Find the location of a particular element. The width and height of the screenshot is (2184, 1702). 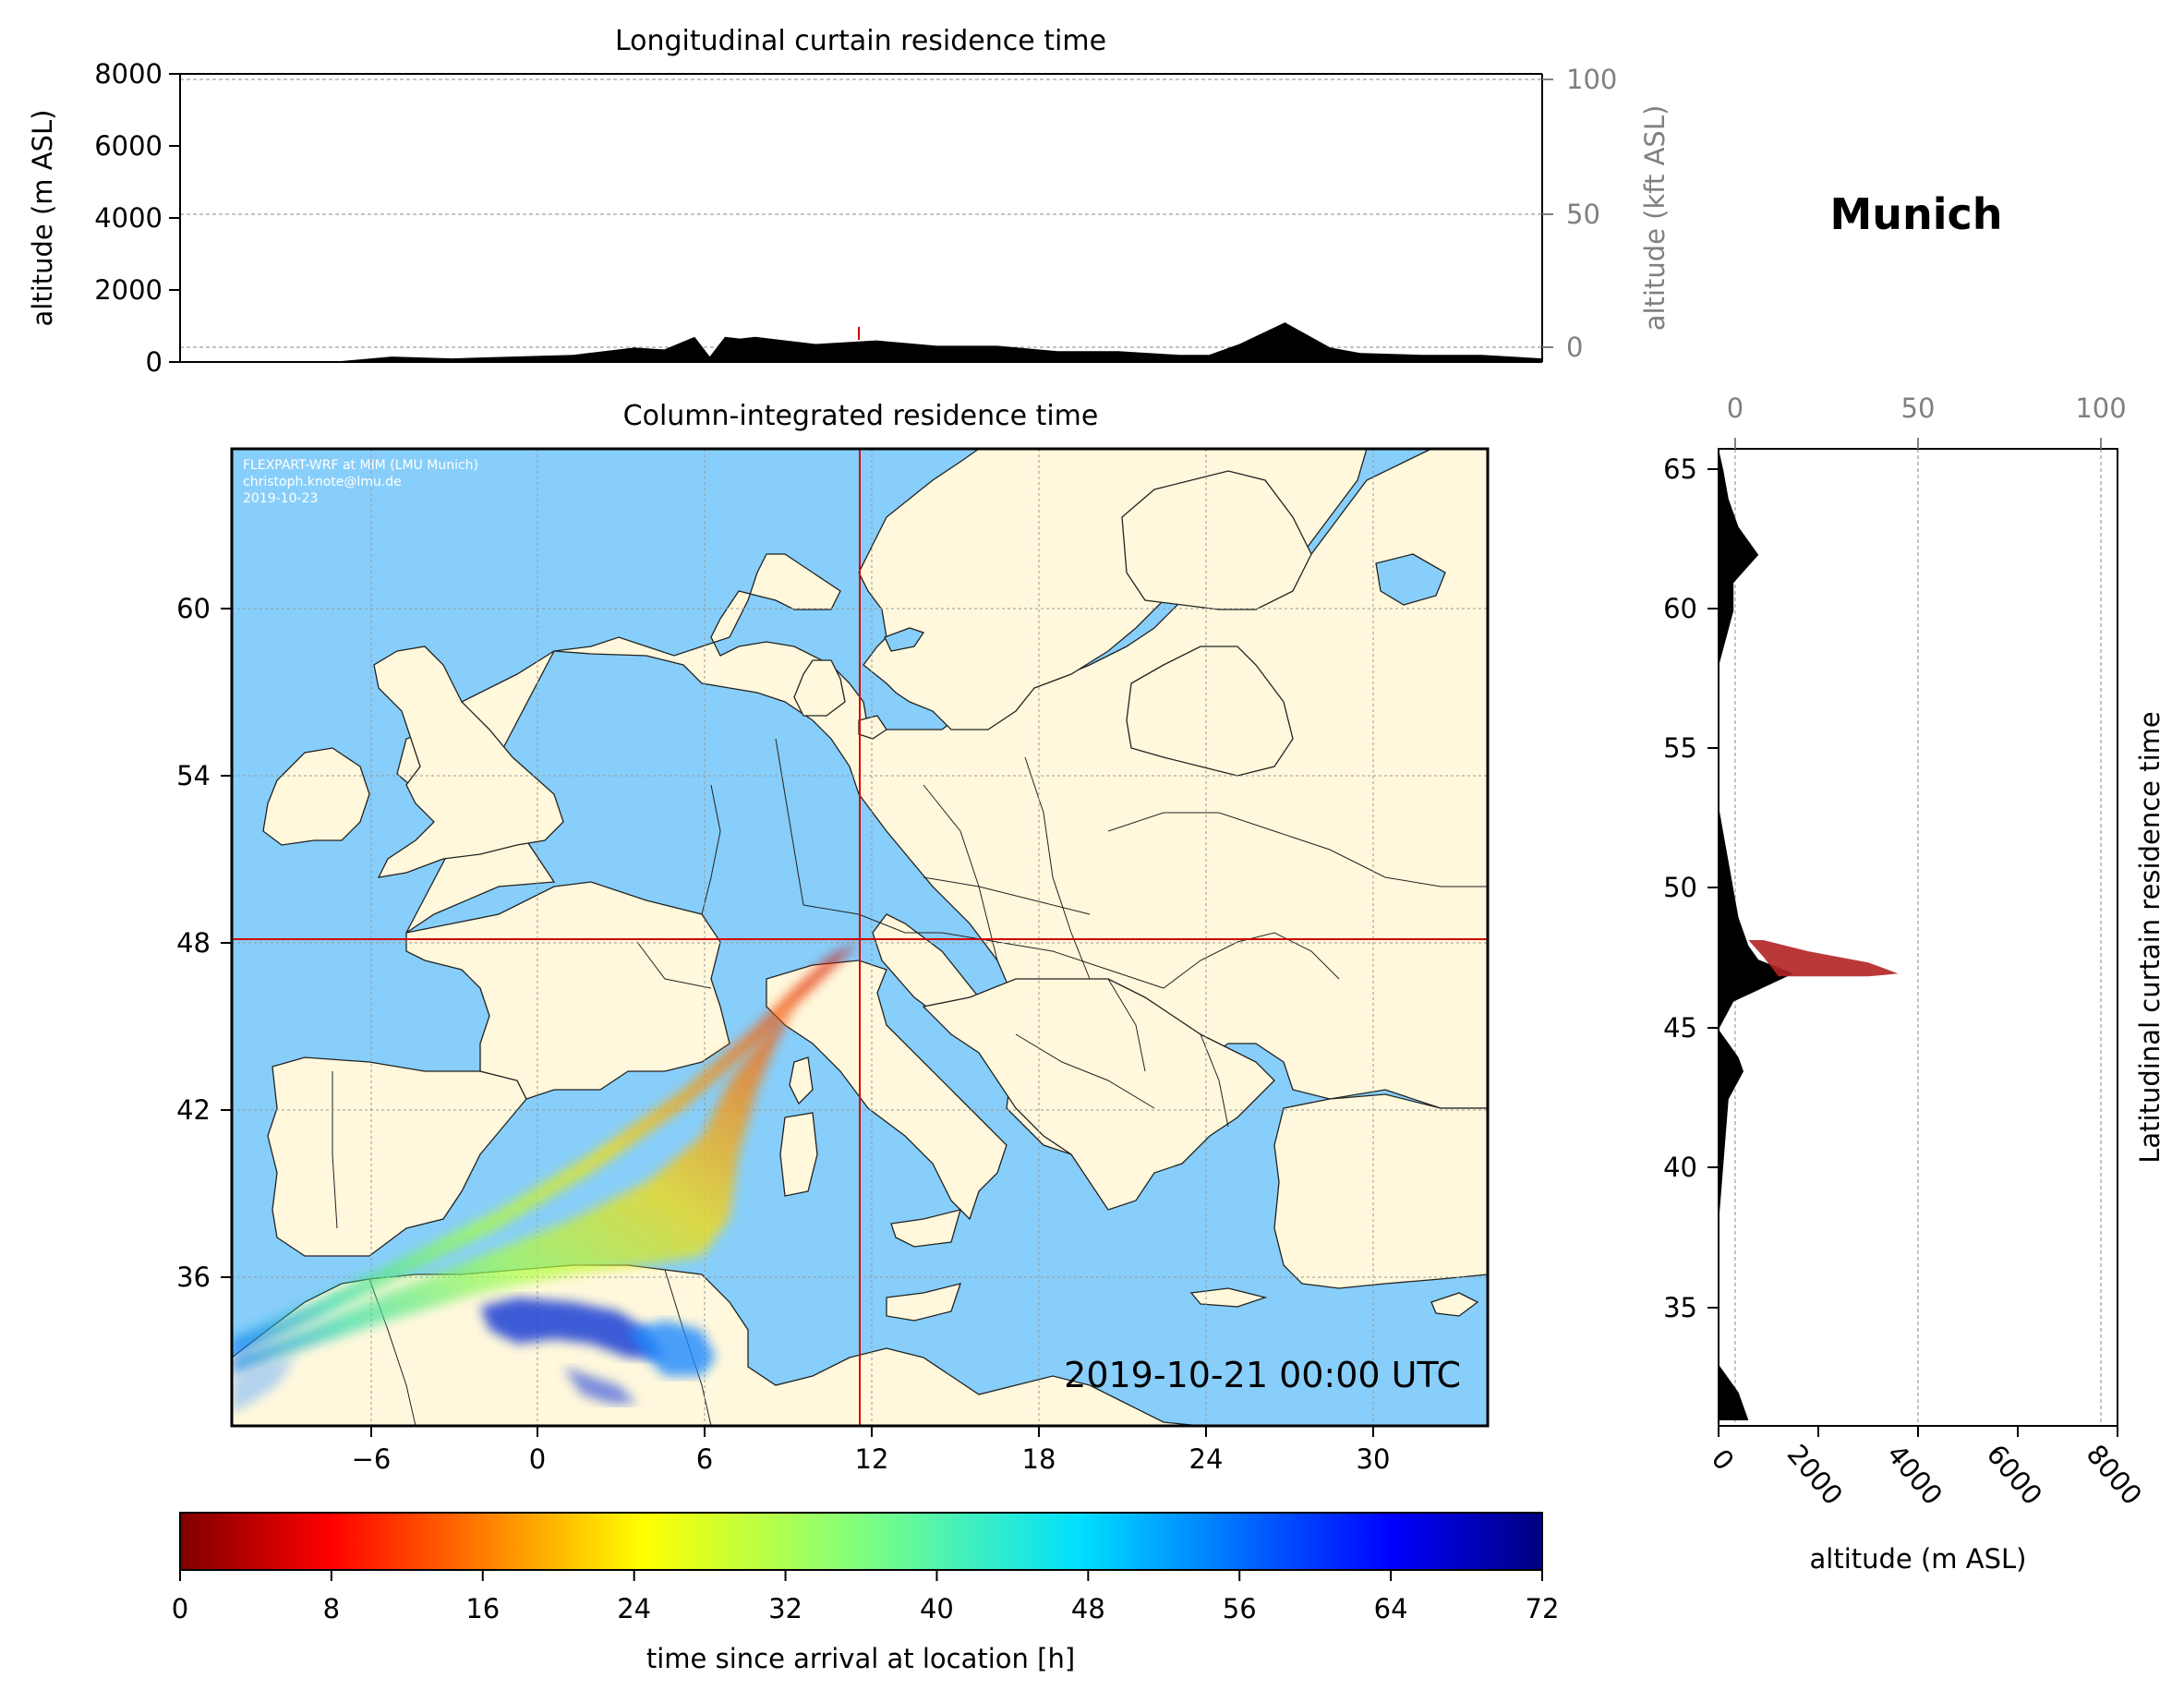

colorbar-tick-label: 8 is located at coordinates (331, 1608).